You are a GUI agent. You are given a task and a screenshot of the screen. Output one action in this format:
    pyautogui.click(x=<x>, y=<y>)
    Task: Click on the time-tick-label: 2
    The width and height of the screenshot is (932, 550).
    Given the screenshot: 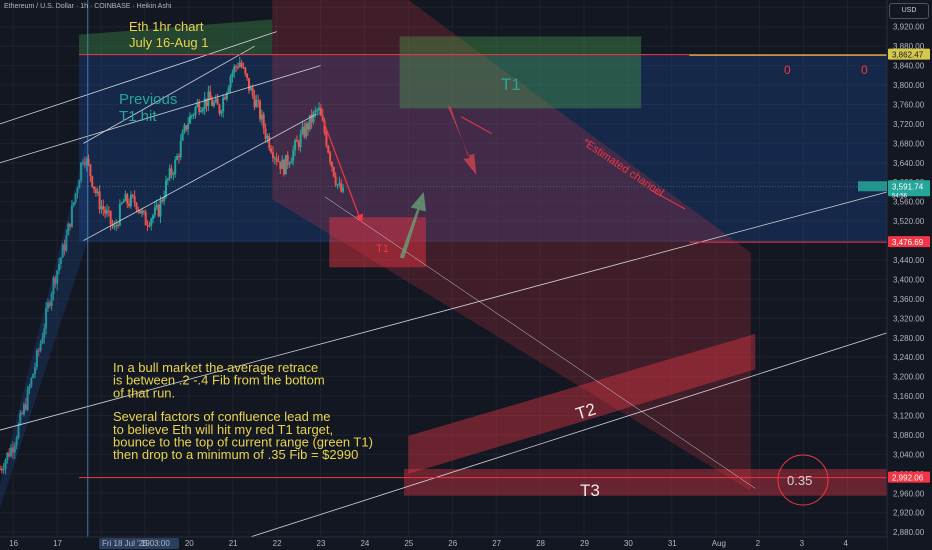 What is the action you would take?
    pyautogui.click(x=758, y=543)
    